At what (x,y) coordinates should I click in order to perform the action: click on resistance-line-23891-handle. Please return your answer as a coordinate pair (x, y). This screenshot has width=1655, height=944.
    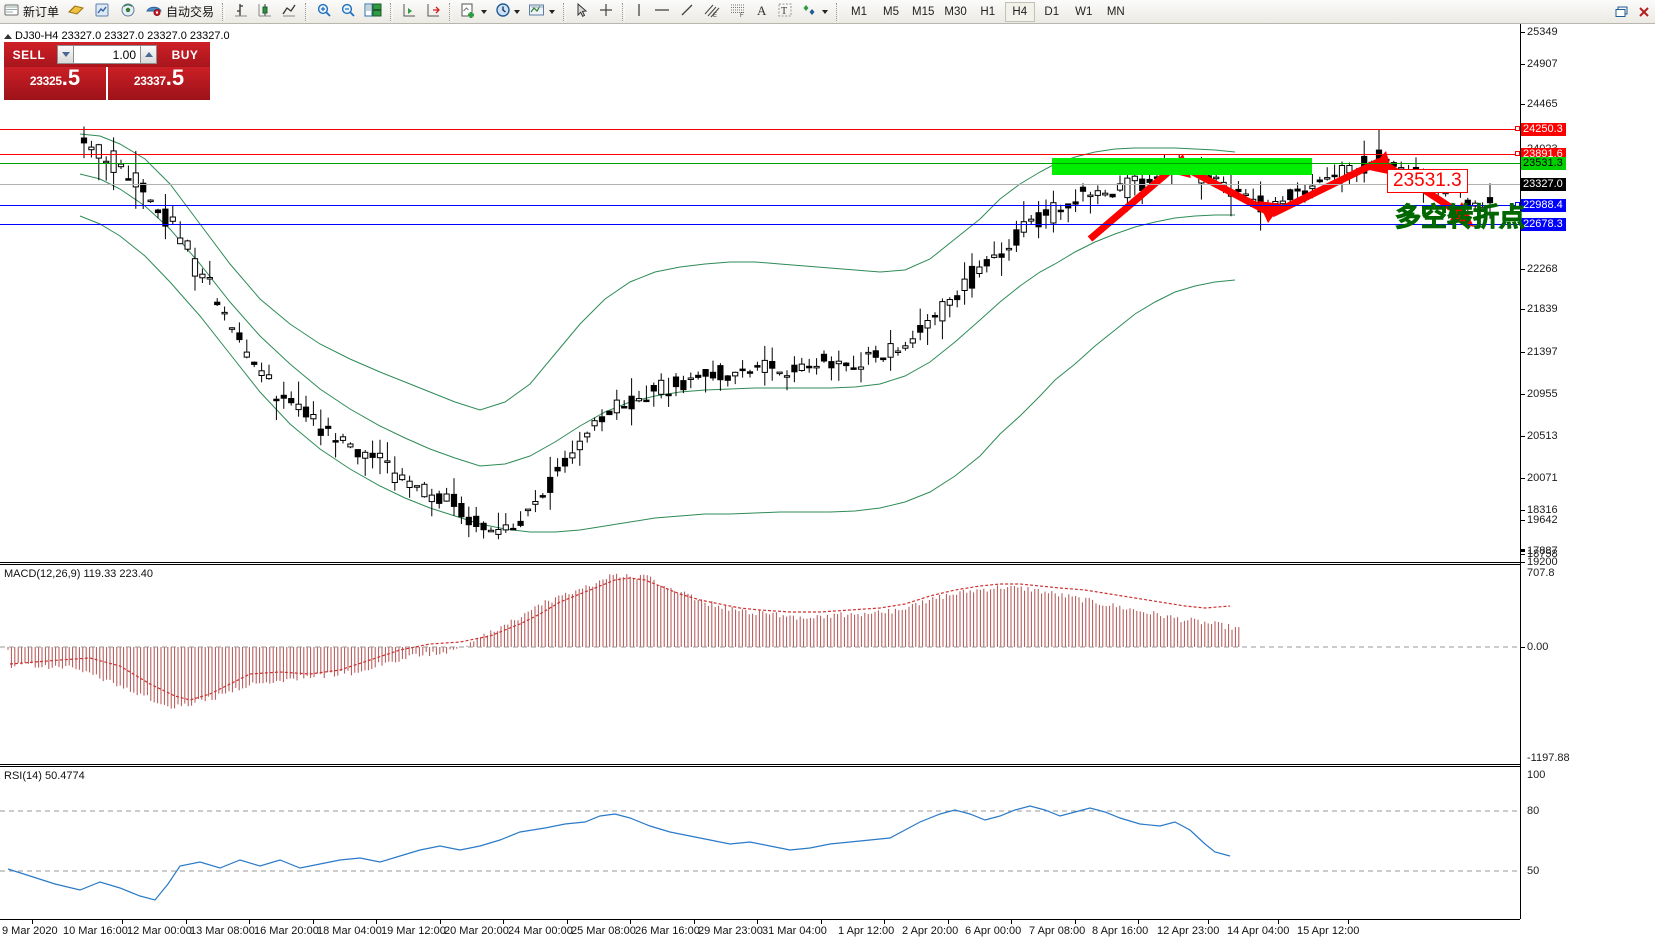
    Looking at the image, I should click on (1517, 153).